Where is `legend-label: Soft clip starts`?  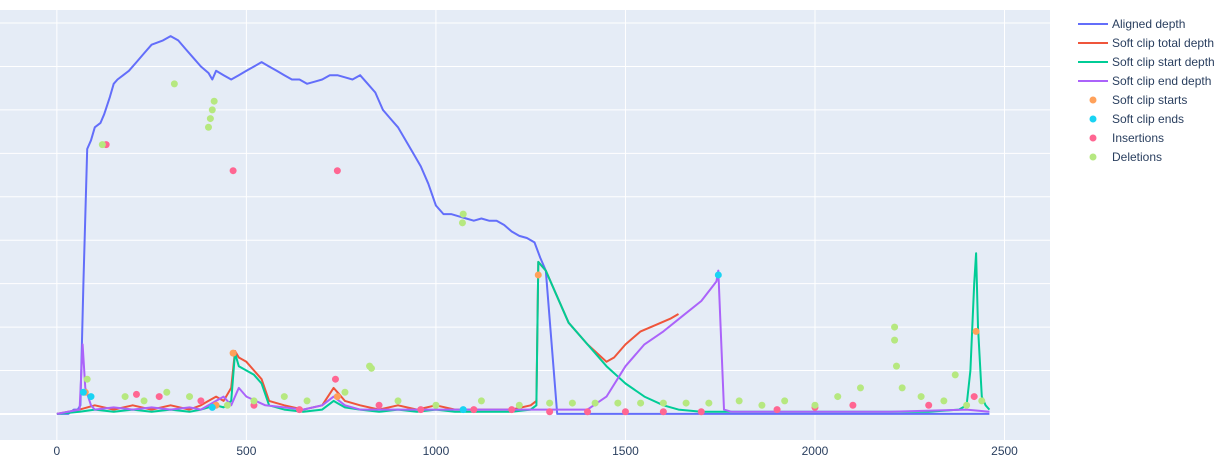 legend-label: Soft clip starts is located at coordinates (1149, 100).